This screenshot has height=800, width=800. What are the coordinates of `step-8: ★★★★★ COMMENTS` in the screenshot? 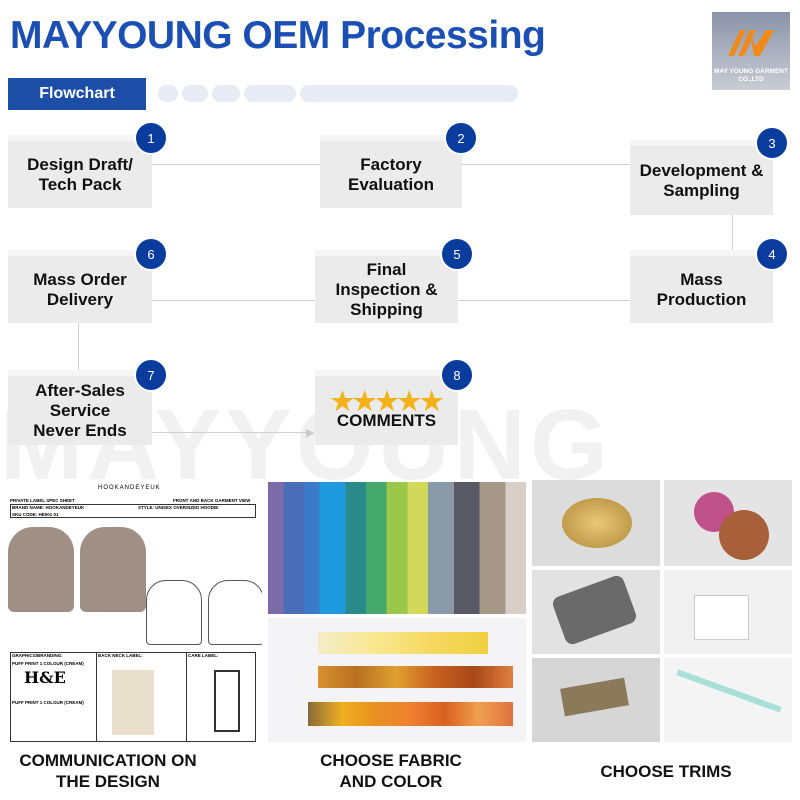 It's located at (386, 407).